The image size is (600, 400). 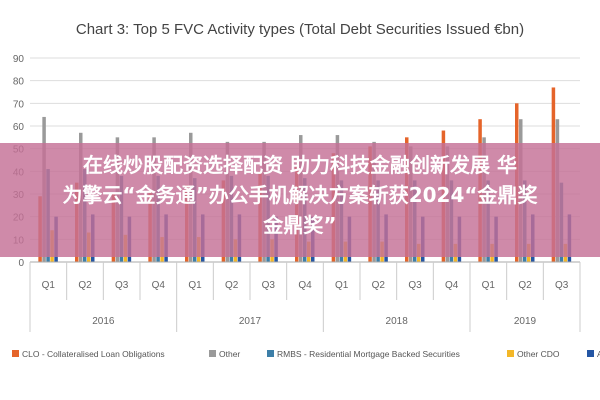 What do you see at coordinates (270, 353) in the screenshot?
I see `legend-swatch-rmbs` at bounding box center [270, 353].